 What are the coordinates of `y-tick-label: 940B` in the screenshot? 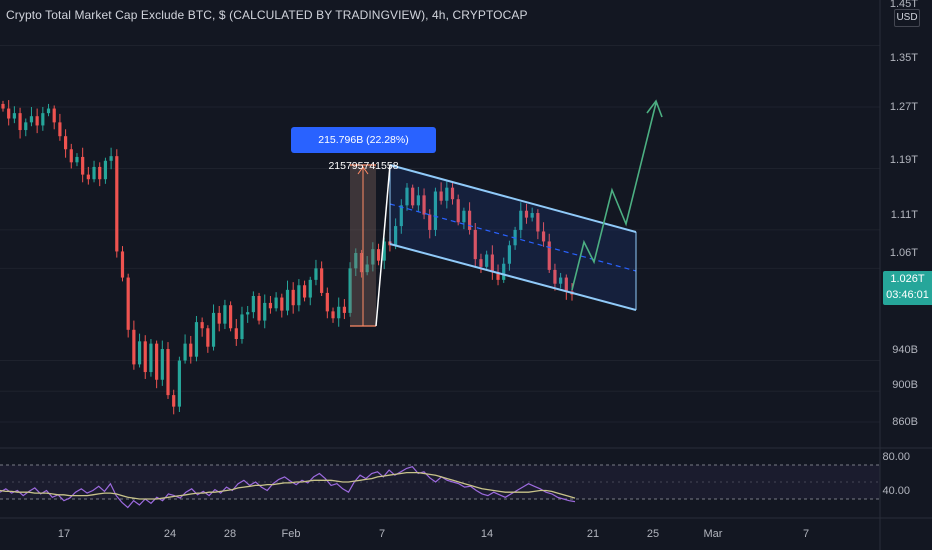 It's located at (905, 350).